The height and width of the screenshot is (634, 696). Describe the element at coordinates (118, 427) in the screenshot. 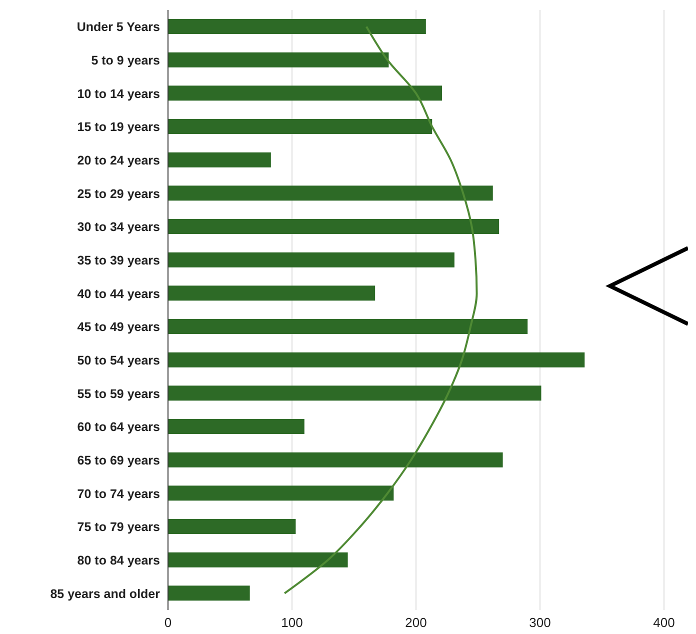

I see `y-tick-label: 60 to 64 years` at that location.